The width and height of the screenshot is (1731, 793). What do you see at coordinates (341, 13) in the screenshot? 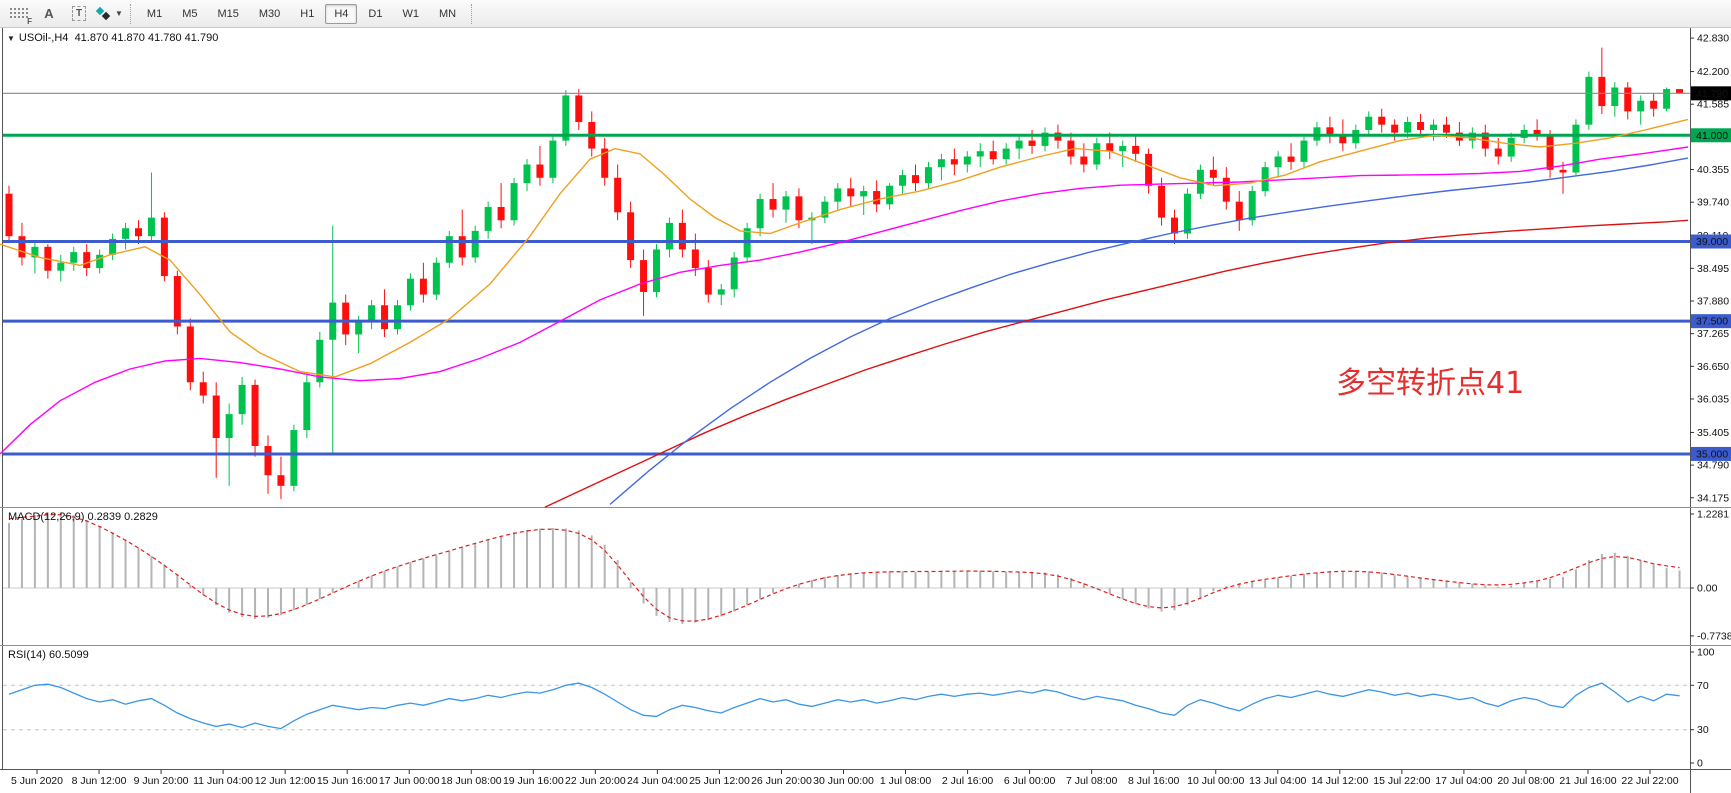
I see `timeframe-button-h4: H4` at bounding box center [341, 13].